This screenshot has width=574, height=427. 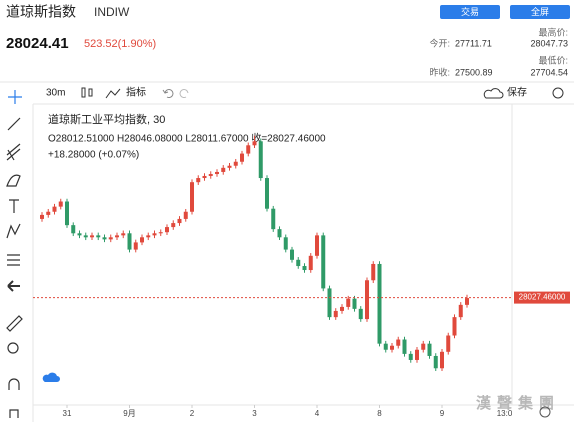 I want to click on x-tick-label: 8, so click(x=379, y=413).